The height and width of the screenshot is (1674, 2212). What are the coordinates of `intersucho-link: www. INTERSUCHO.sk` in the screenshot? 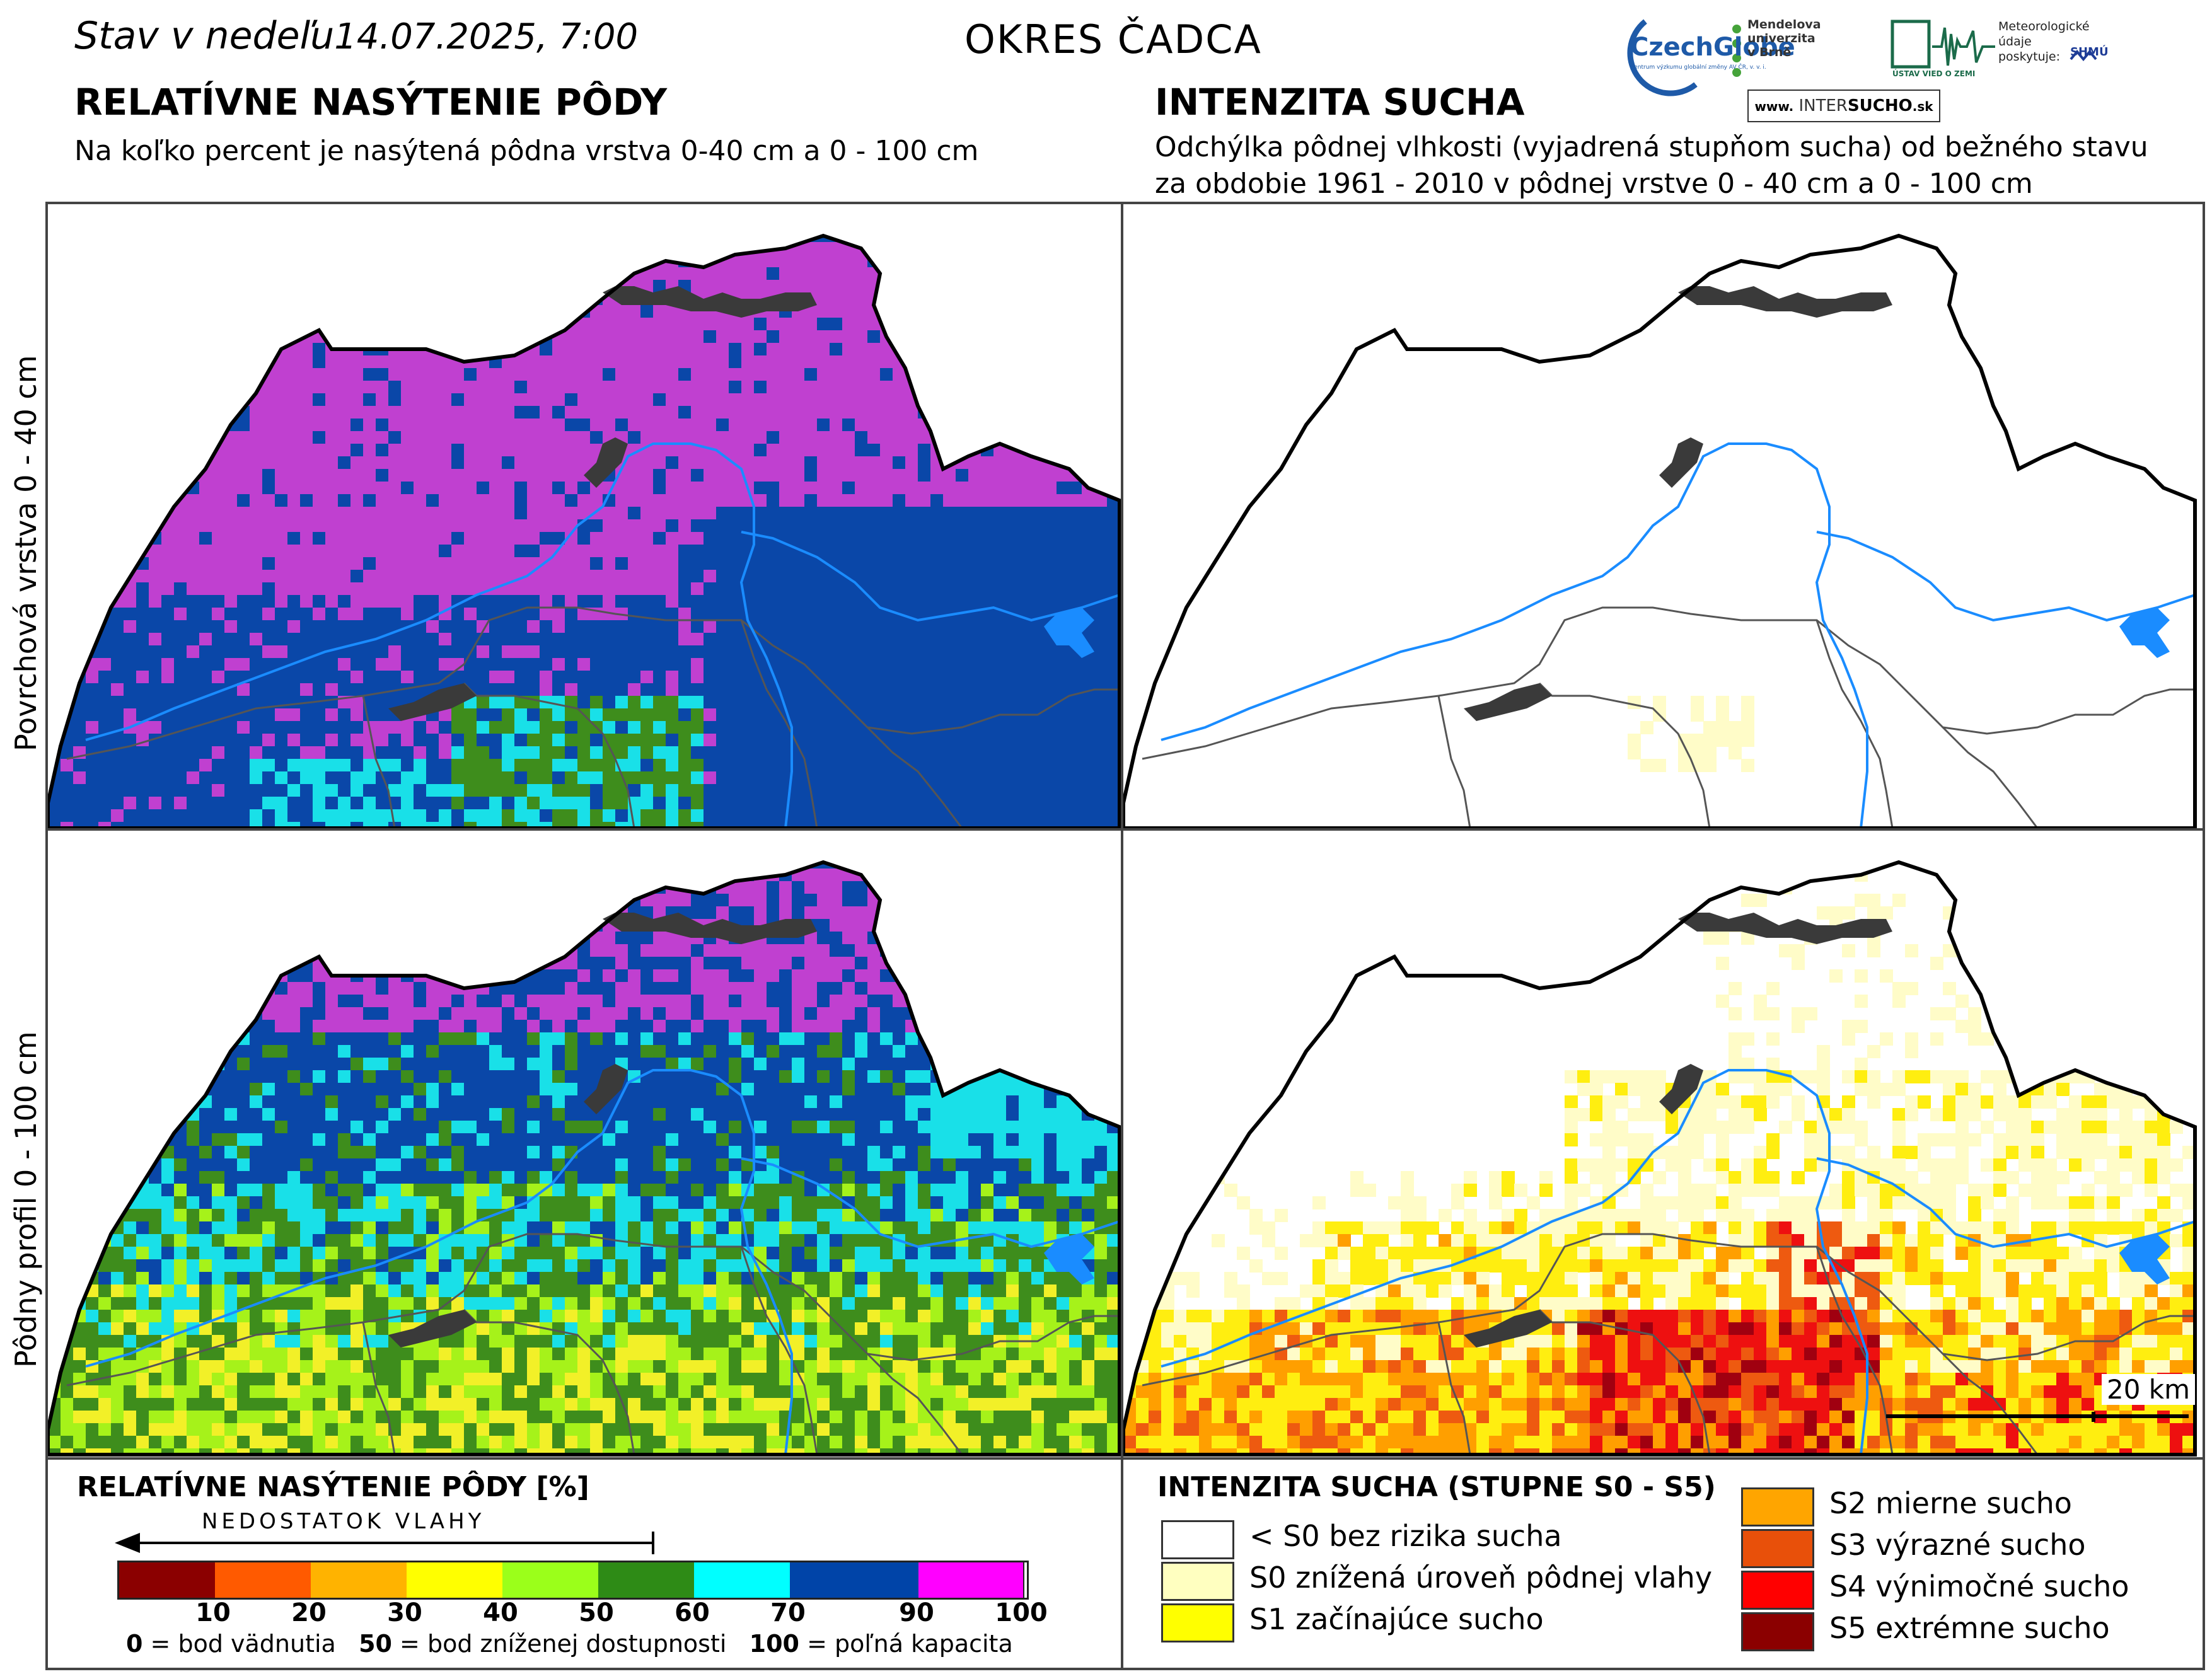 It's located at (1843, 105).